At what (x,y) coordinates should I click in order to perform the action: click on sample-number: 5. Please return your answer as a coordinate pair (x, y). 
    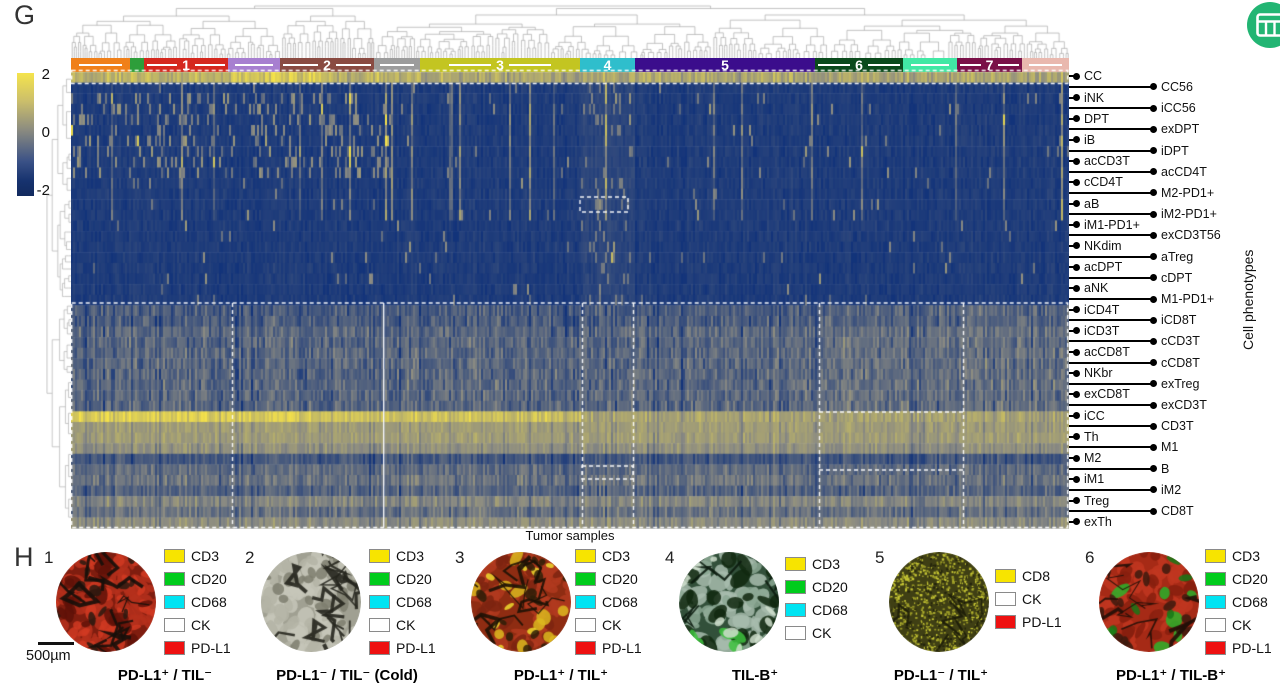
    Looking at the image, I should click on (880, 557).